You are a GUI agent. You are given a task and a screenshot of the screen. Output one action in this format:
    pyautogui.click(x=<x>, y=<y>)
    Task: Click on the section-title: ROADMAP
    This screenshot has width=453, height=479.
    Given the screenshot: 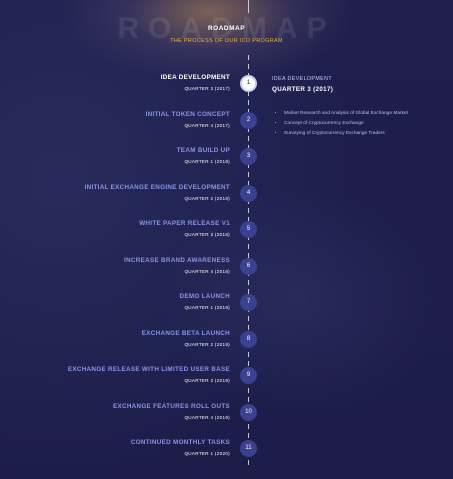 What is the action you would take?
    pyautogui.click(x=226, y=28)
    